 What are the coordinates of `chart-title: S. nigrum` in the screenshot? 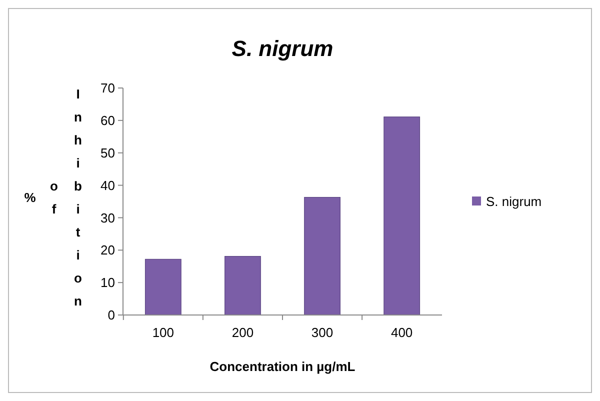 It's located at (283, 48).